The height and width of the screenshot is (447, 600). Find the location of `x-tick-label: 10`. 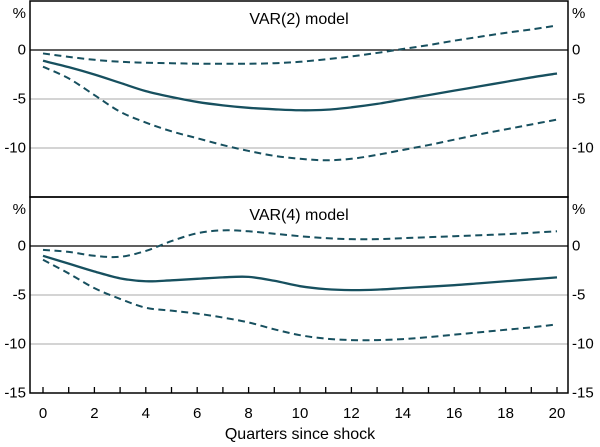

x-tick-label: 10 is located at coordinates (300, 413).